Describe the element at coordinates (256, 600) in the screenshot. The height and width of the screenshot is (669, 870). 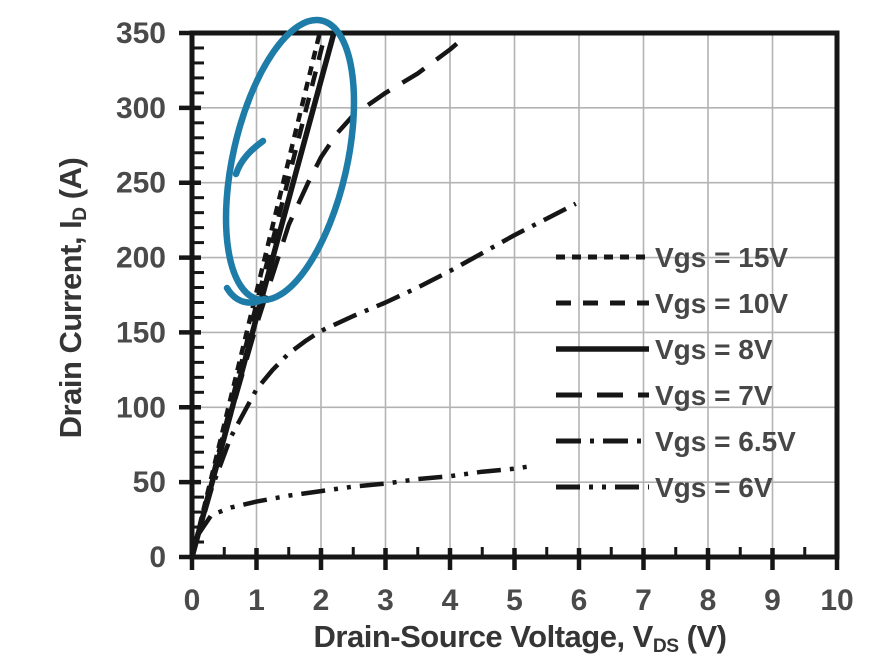
I see `x-tick-label: 1` at that location.